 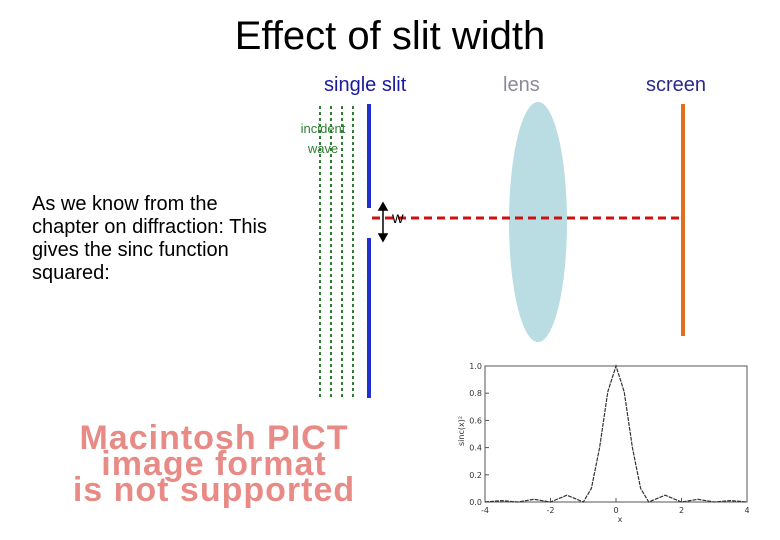 I want to click on sinc-curve, so click(x=616, y=433).